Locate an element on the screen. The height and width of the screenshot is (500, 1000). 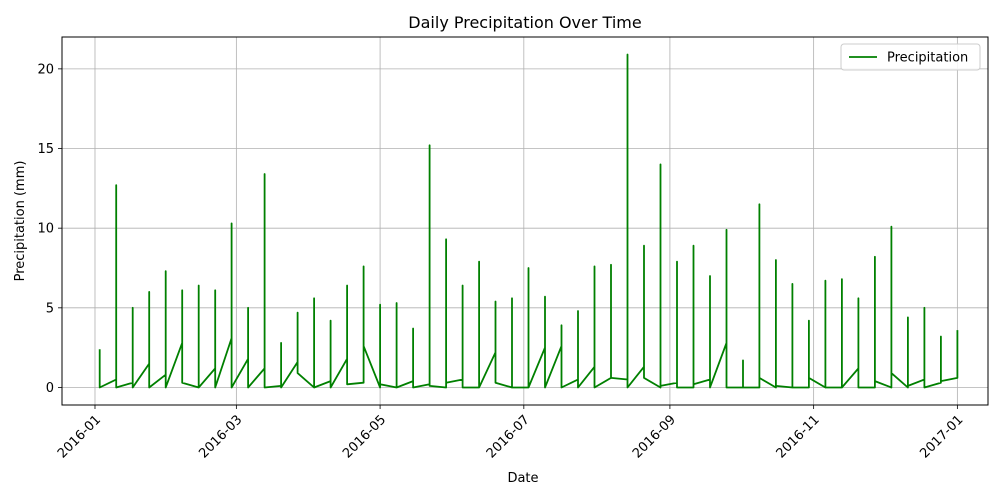
legend: Precipitation is located at coordinates (910, 57).